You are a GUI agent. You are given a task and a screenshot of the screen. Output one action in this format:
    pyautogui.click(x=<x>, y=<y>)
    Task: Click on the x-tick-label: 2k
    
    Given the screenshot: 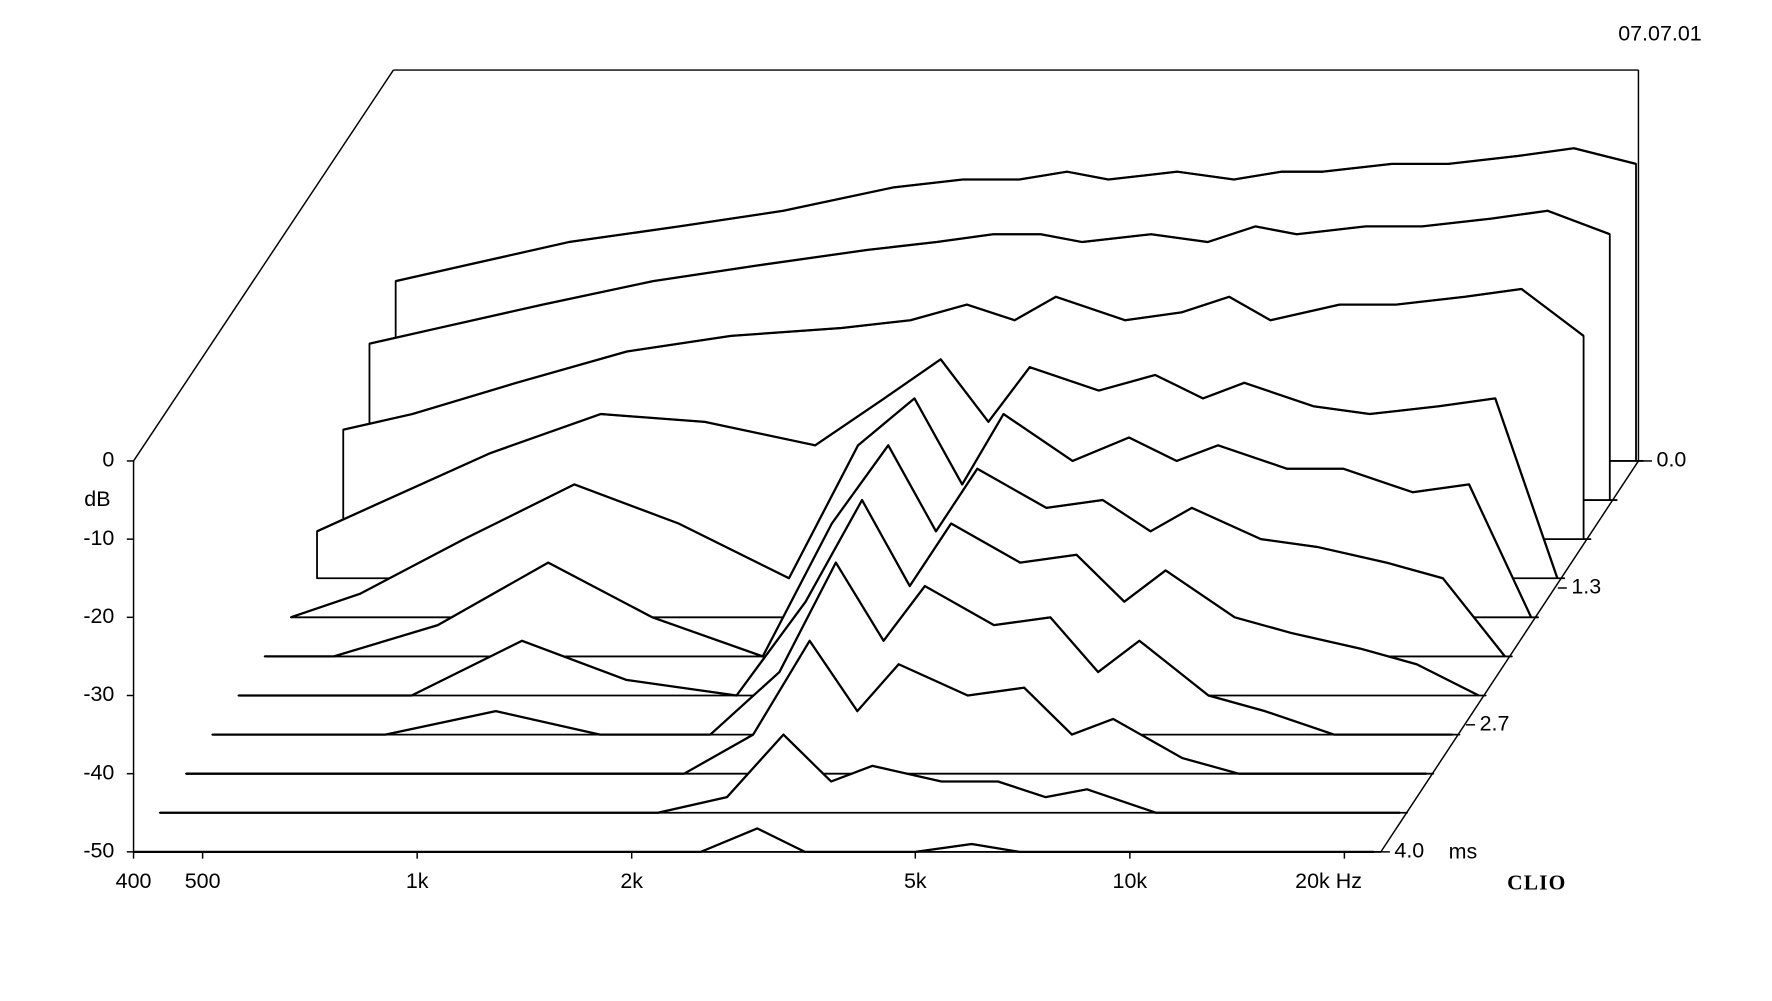 What is the action you would take?
    pyautogui.click(x=631, y=881)
    